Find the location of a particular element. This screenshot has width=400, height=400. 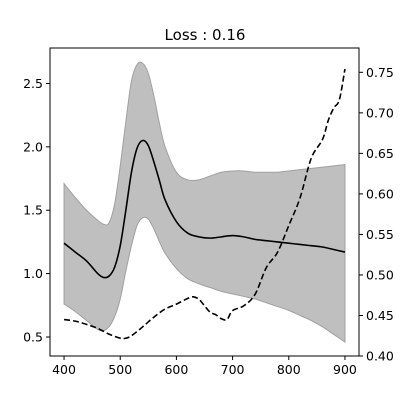

x-tick-label: 700 is located at coordinates (233, 369).